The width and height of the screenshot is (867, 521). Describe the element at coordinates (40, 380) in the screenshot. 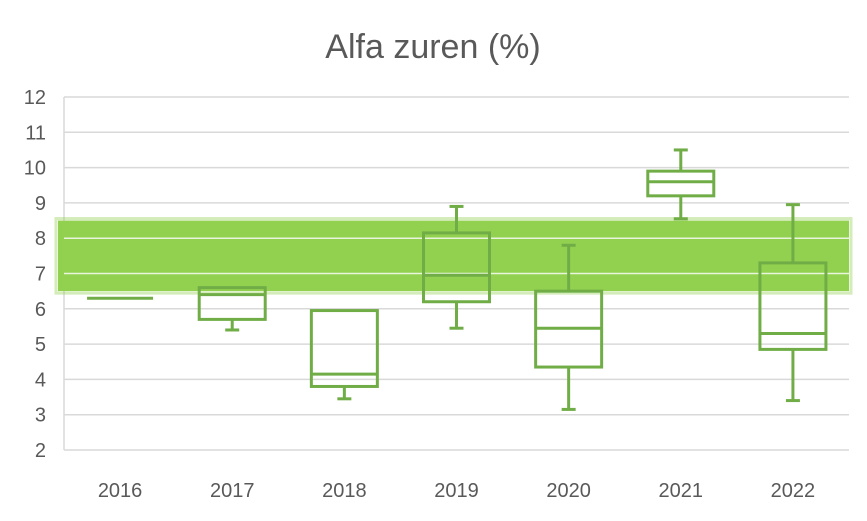

I see `y-tick-label: 4` at that location.